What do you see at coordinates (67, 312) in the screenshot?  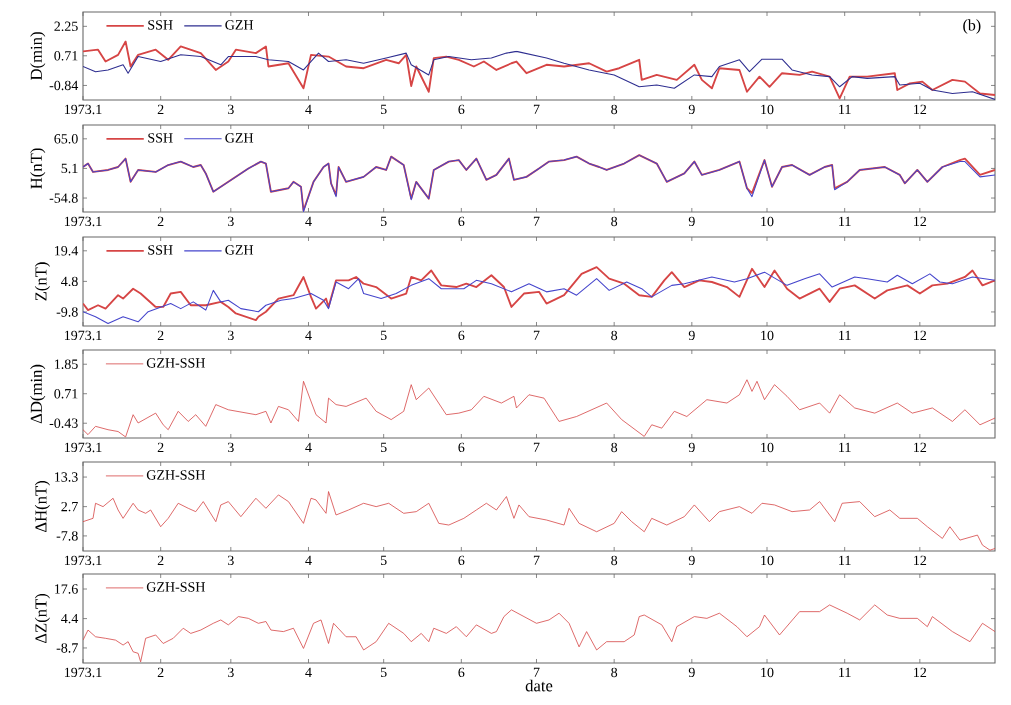 I see `y-tick-label: -9.8` at bounding box center [67, 312].